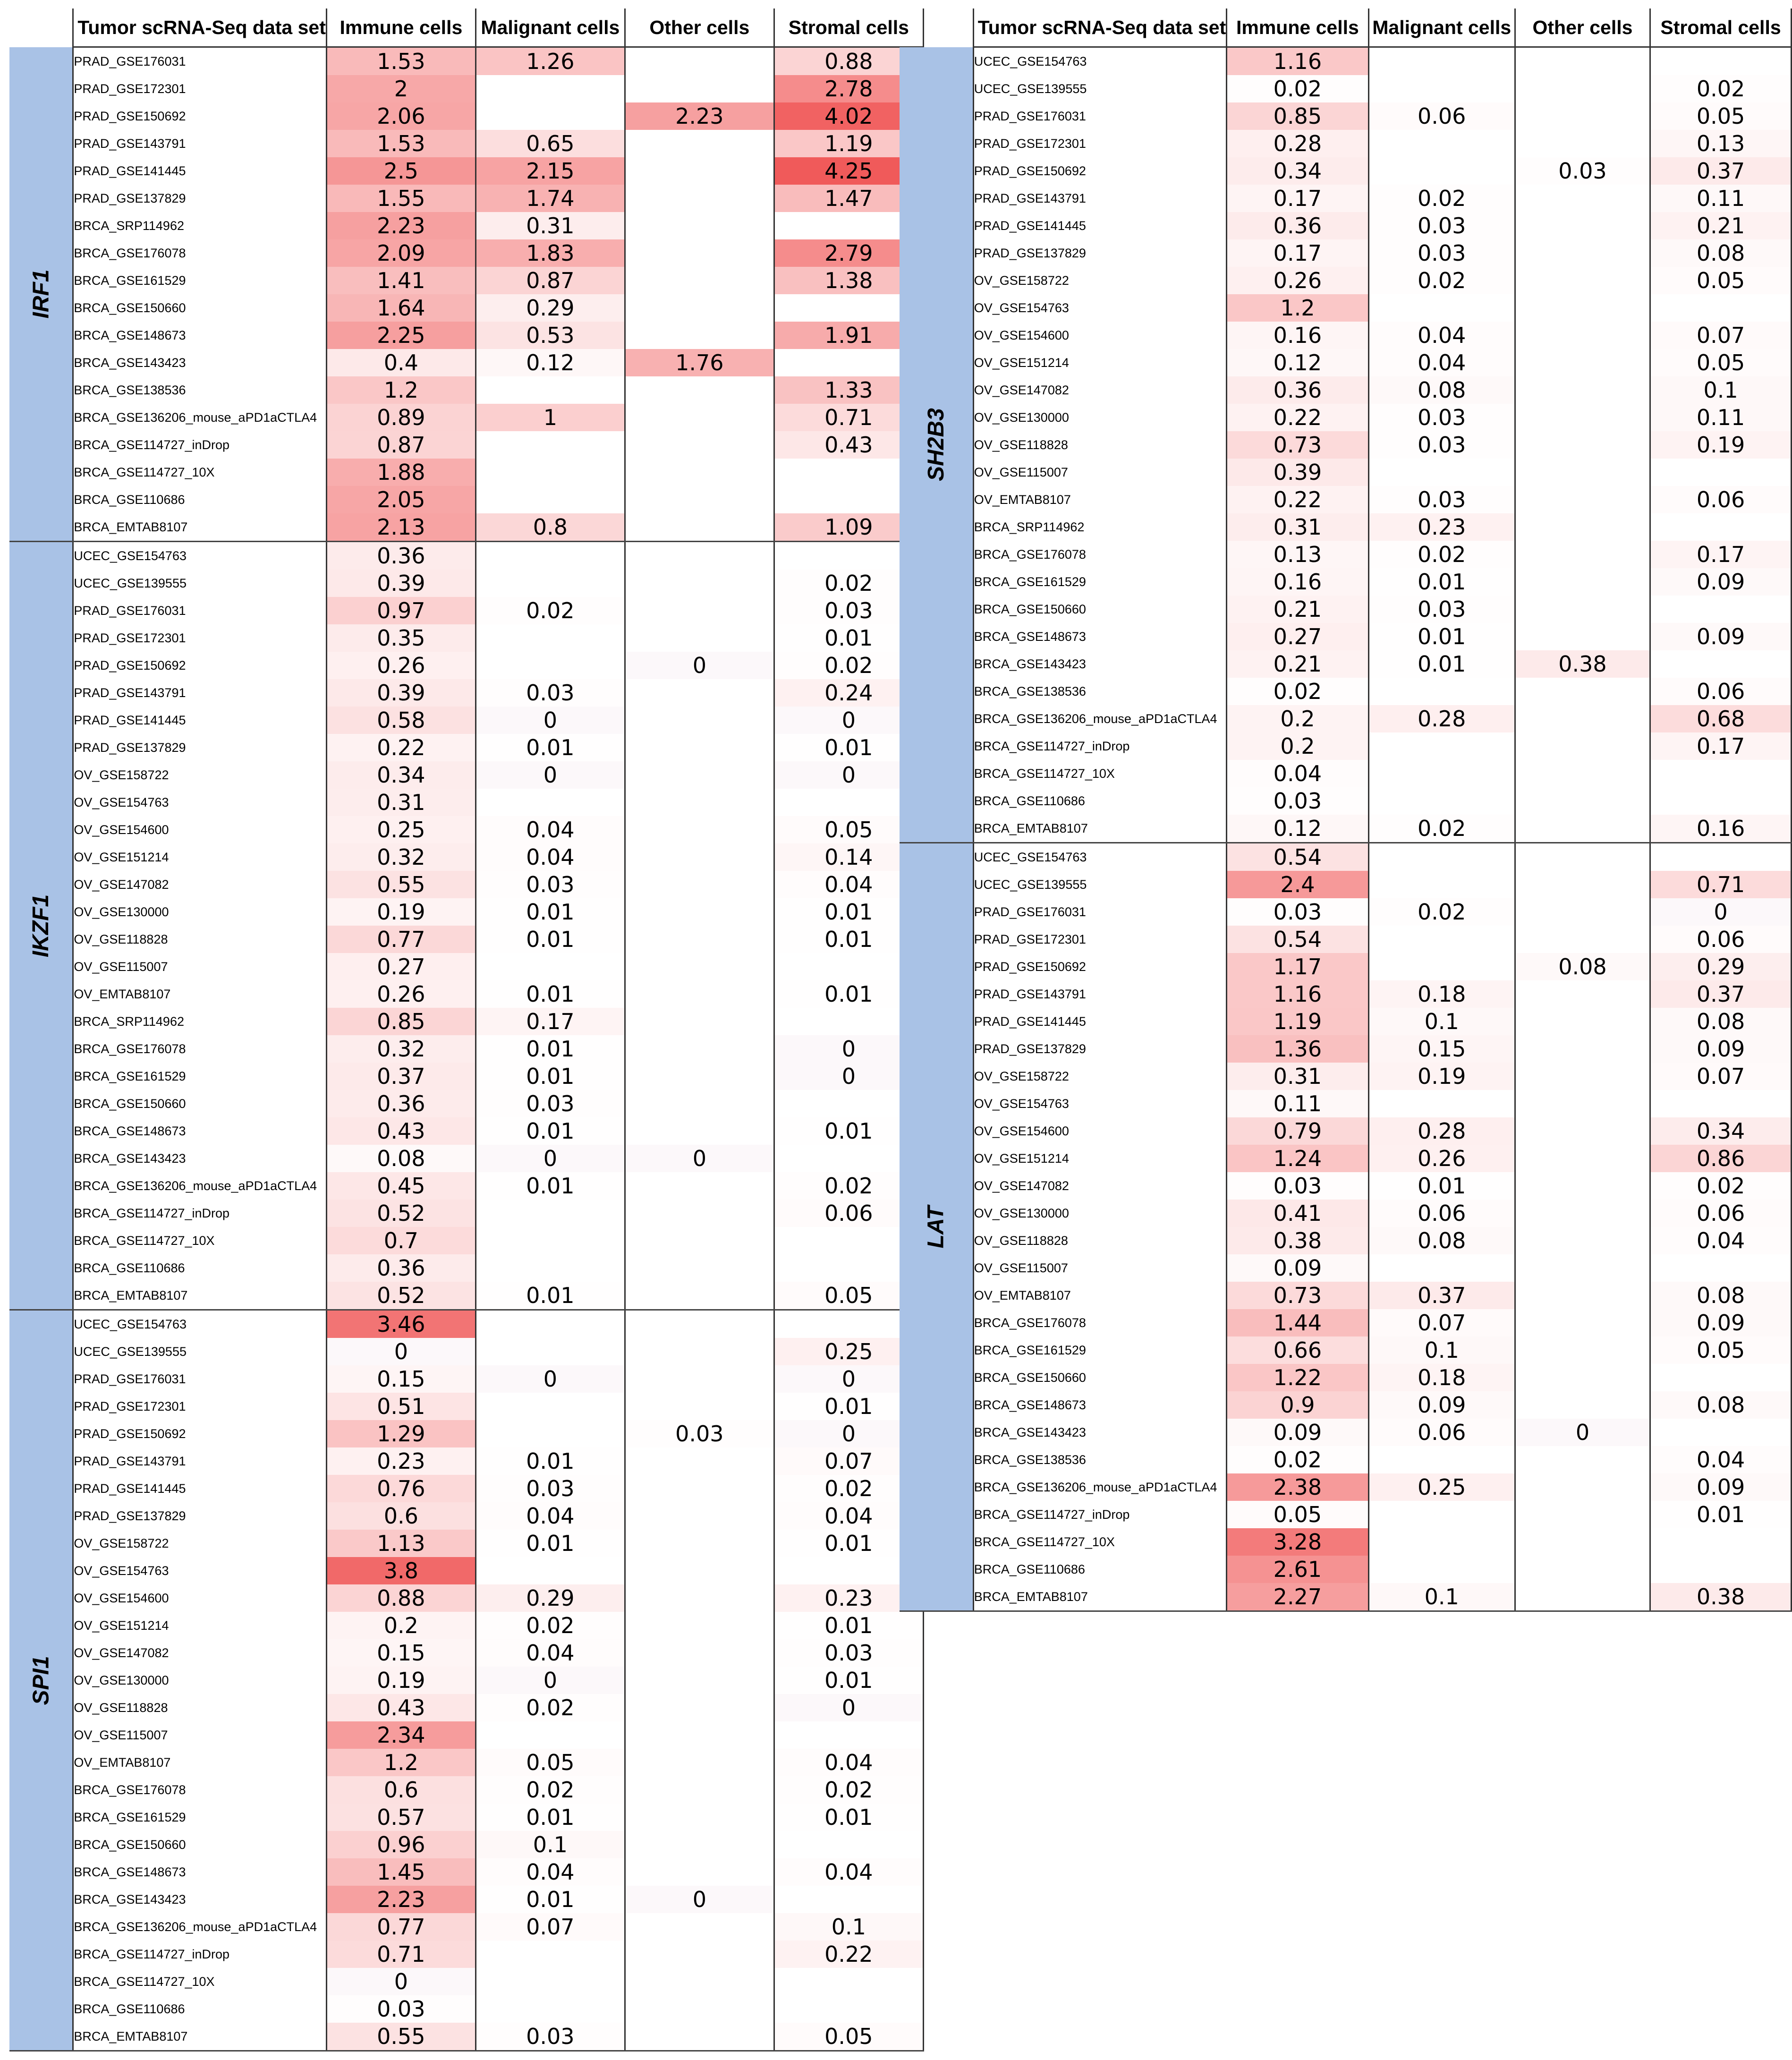  I want to click on heatmap-cell-immune-cells: 0.2, so click(400, 1625).